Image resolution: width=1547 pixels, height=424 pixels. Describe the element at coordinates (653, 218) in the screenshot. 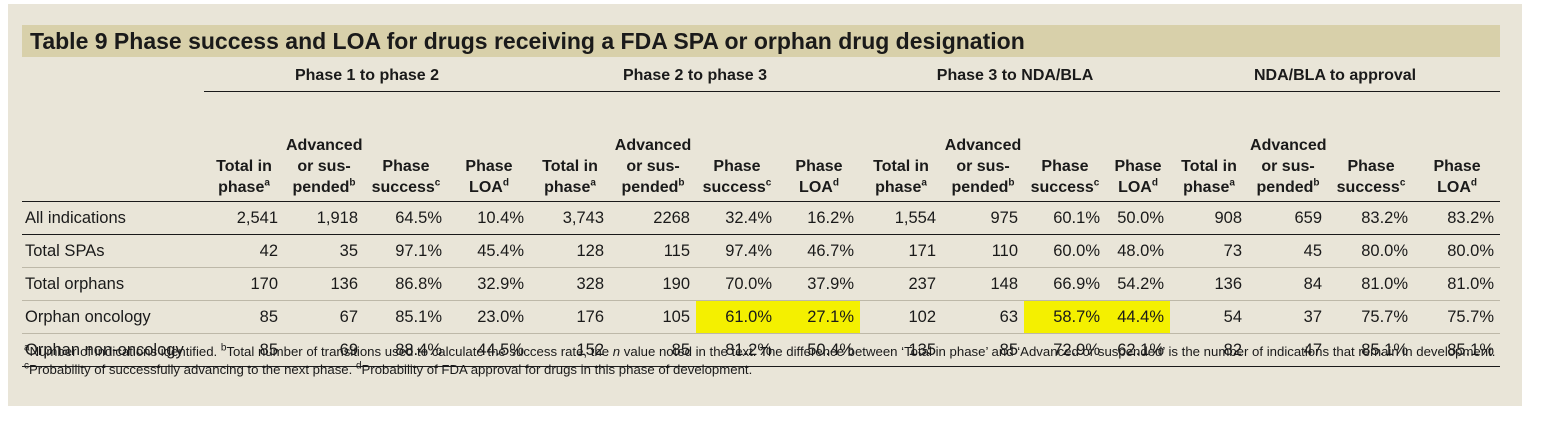

I see `table-cell: 2268` at that location.